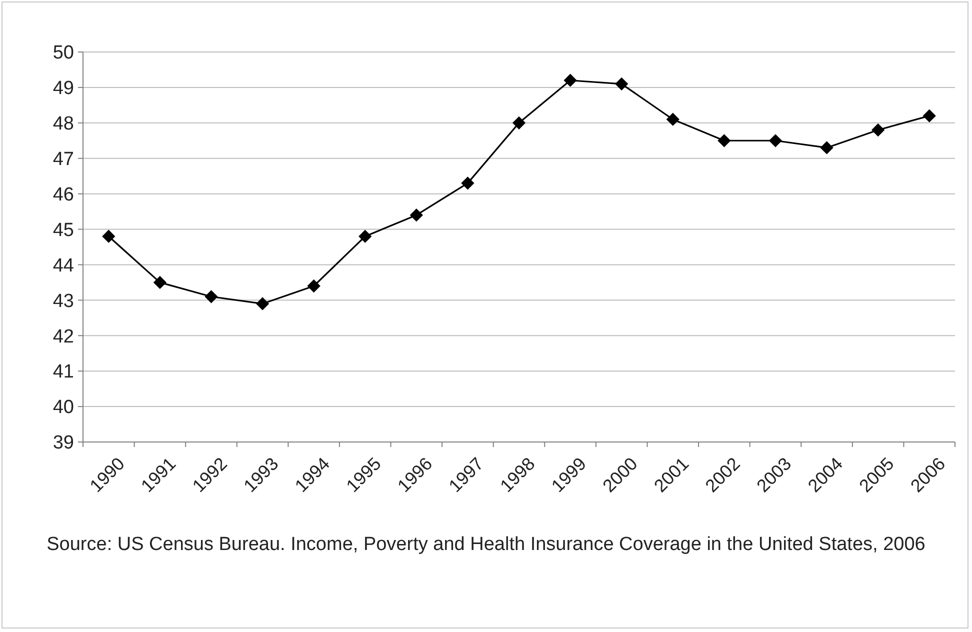  What do you see at coordinates (486, 545) in the screenshot?
I see `source-note: Source: US Census Bureau. Income, Poverty and Health Insurance Coverage in the United States, 2006` at bounding box center [486, 545].